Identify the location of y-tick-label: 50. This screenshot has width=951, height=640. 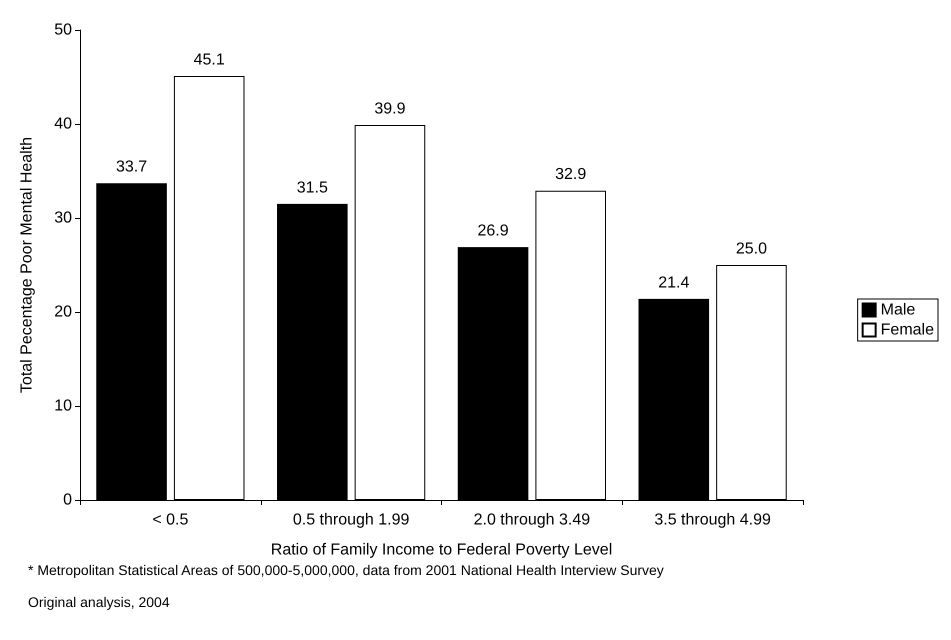
(63, 30).